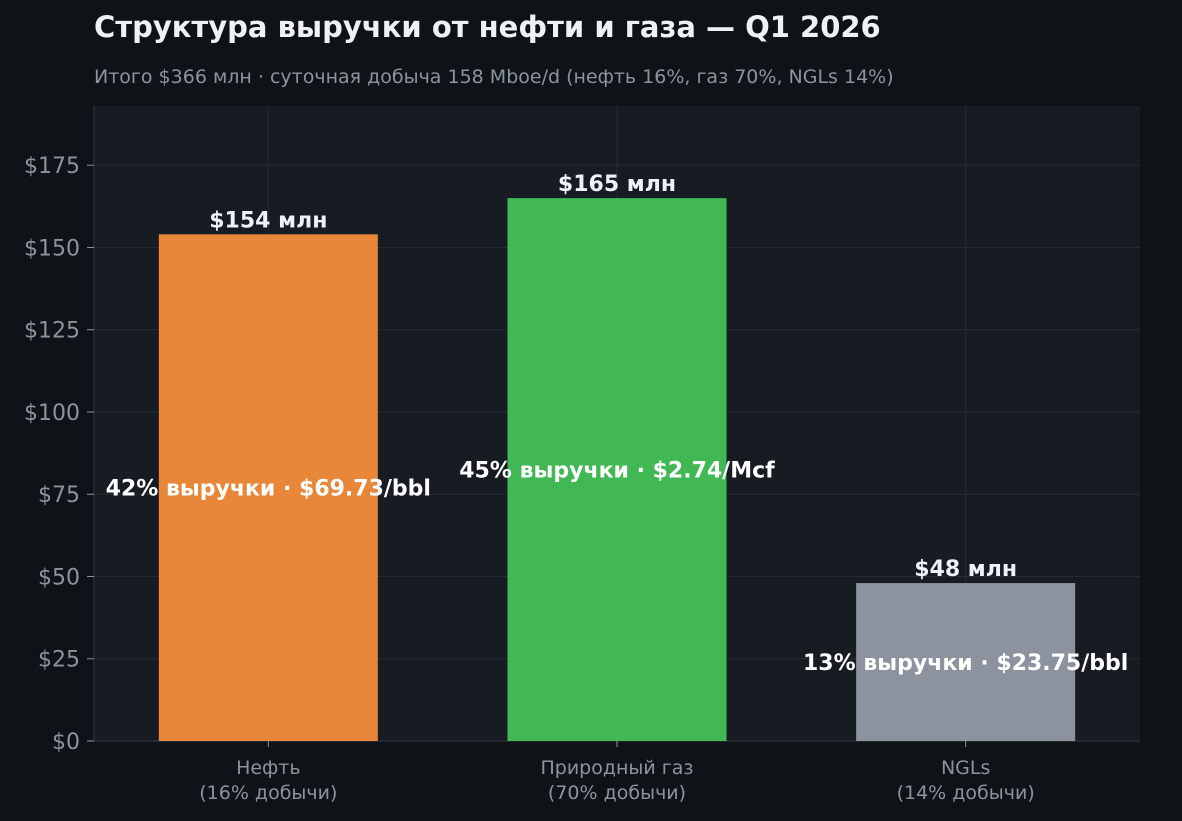 The height and width of the screenshot is (821, 1182). Describe the element at coordinates (965, 768) in the screenshot. I see `x-tick-label: NGLs` at that location.